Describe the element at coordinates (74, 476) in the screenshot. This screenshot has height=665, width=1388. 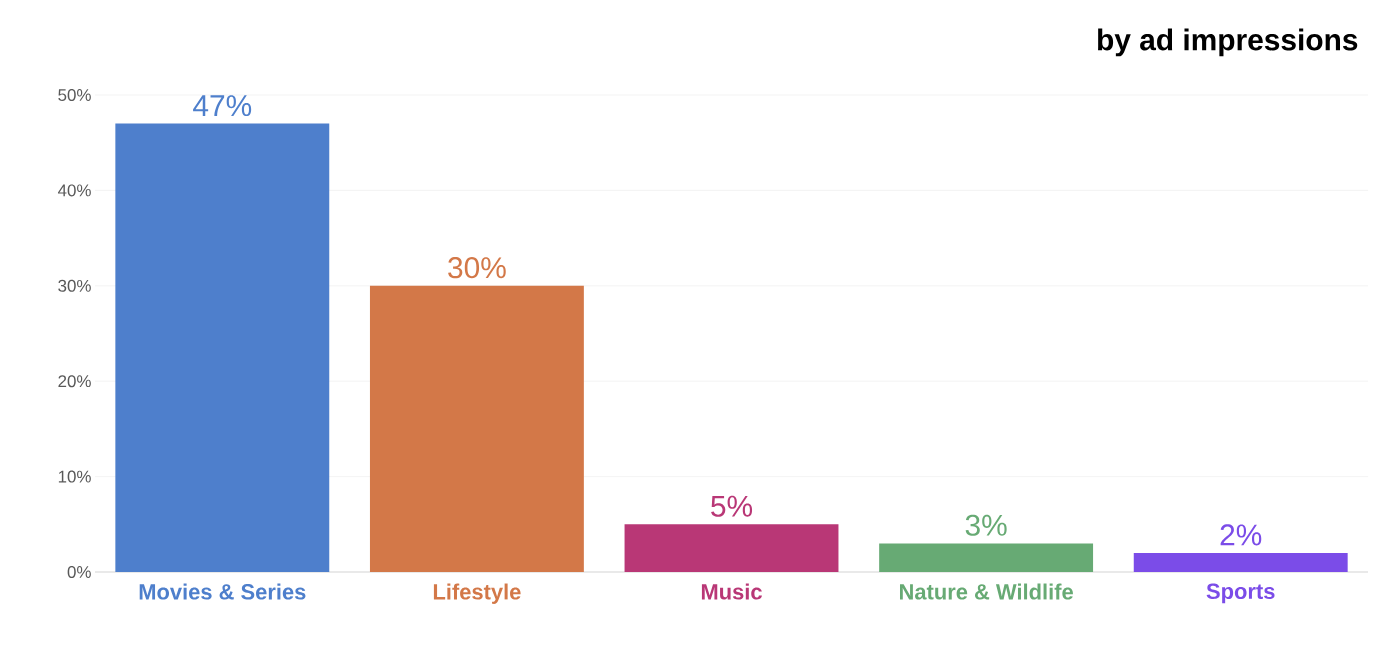
I see `y-tick-label: 10%` at that location.